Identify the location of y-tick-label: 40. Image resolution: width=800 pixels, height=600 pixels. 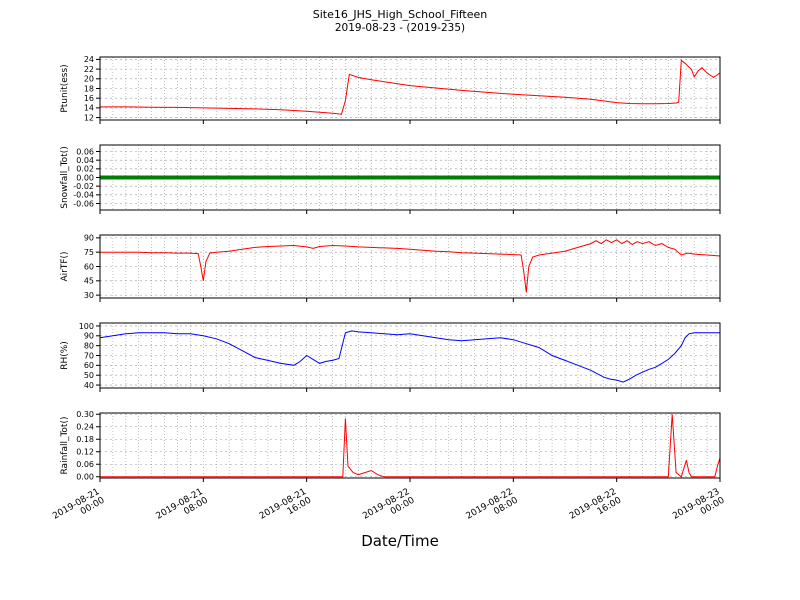
(89, 385).